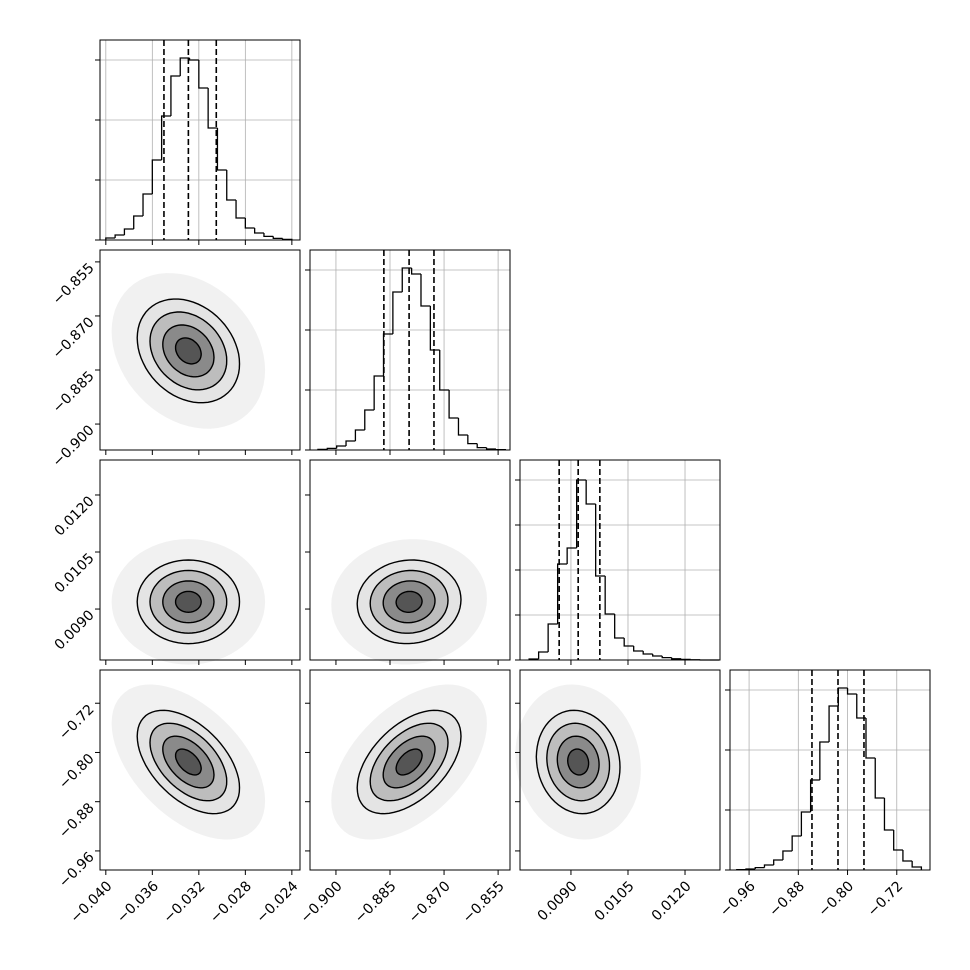 This screenshot has width=970, height=970. What do you see at coordinates (74, 446) in the screenshot?
I see `y-tick-label: −0.900` at bounding box center [74, 446].